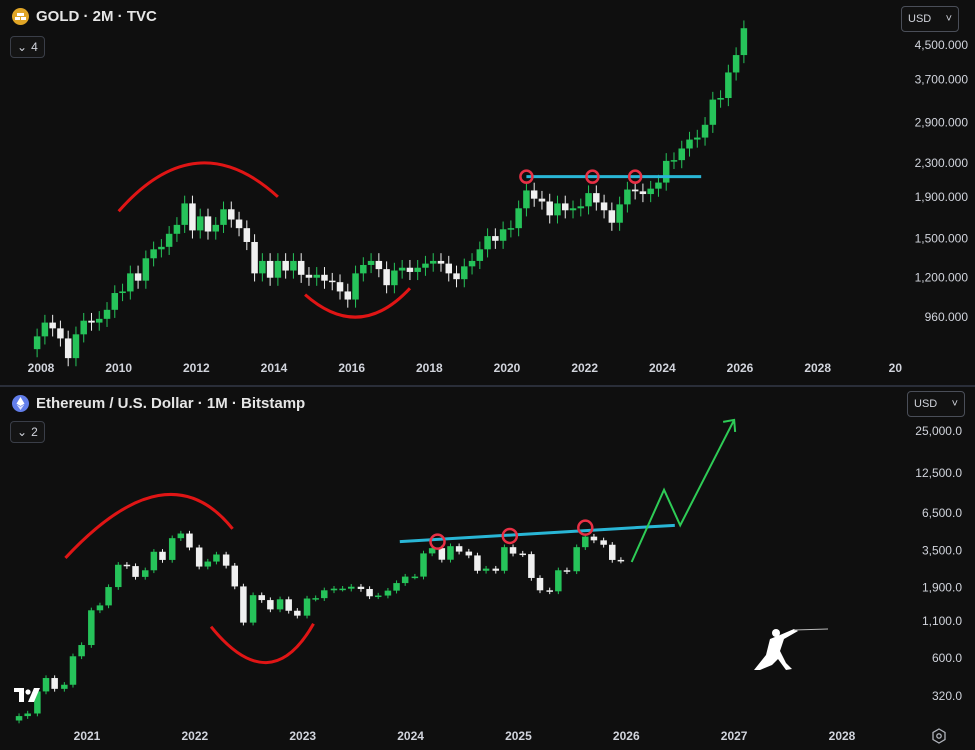  I want to click on gold-y-tick-label: 960.000, so click(947, 317).